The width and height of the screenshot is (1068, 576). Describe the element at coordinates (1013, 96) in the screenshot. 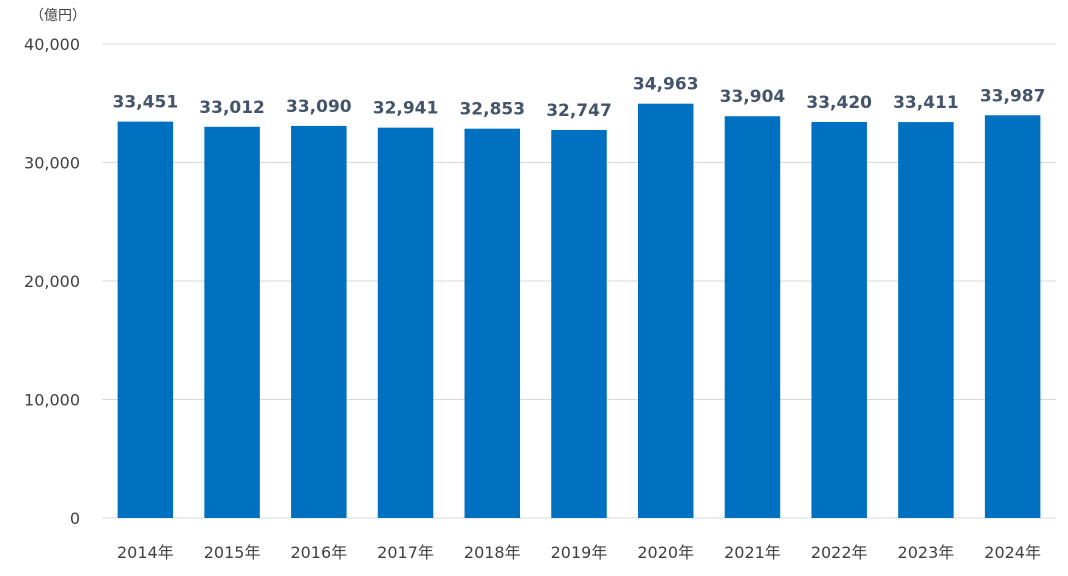

I see `data-label: 33,987` at that location.